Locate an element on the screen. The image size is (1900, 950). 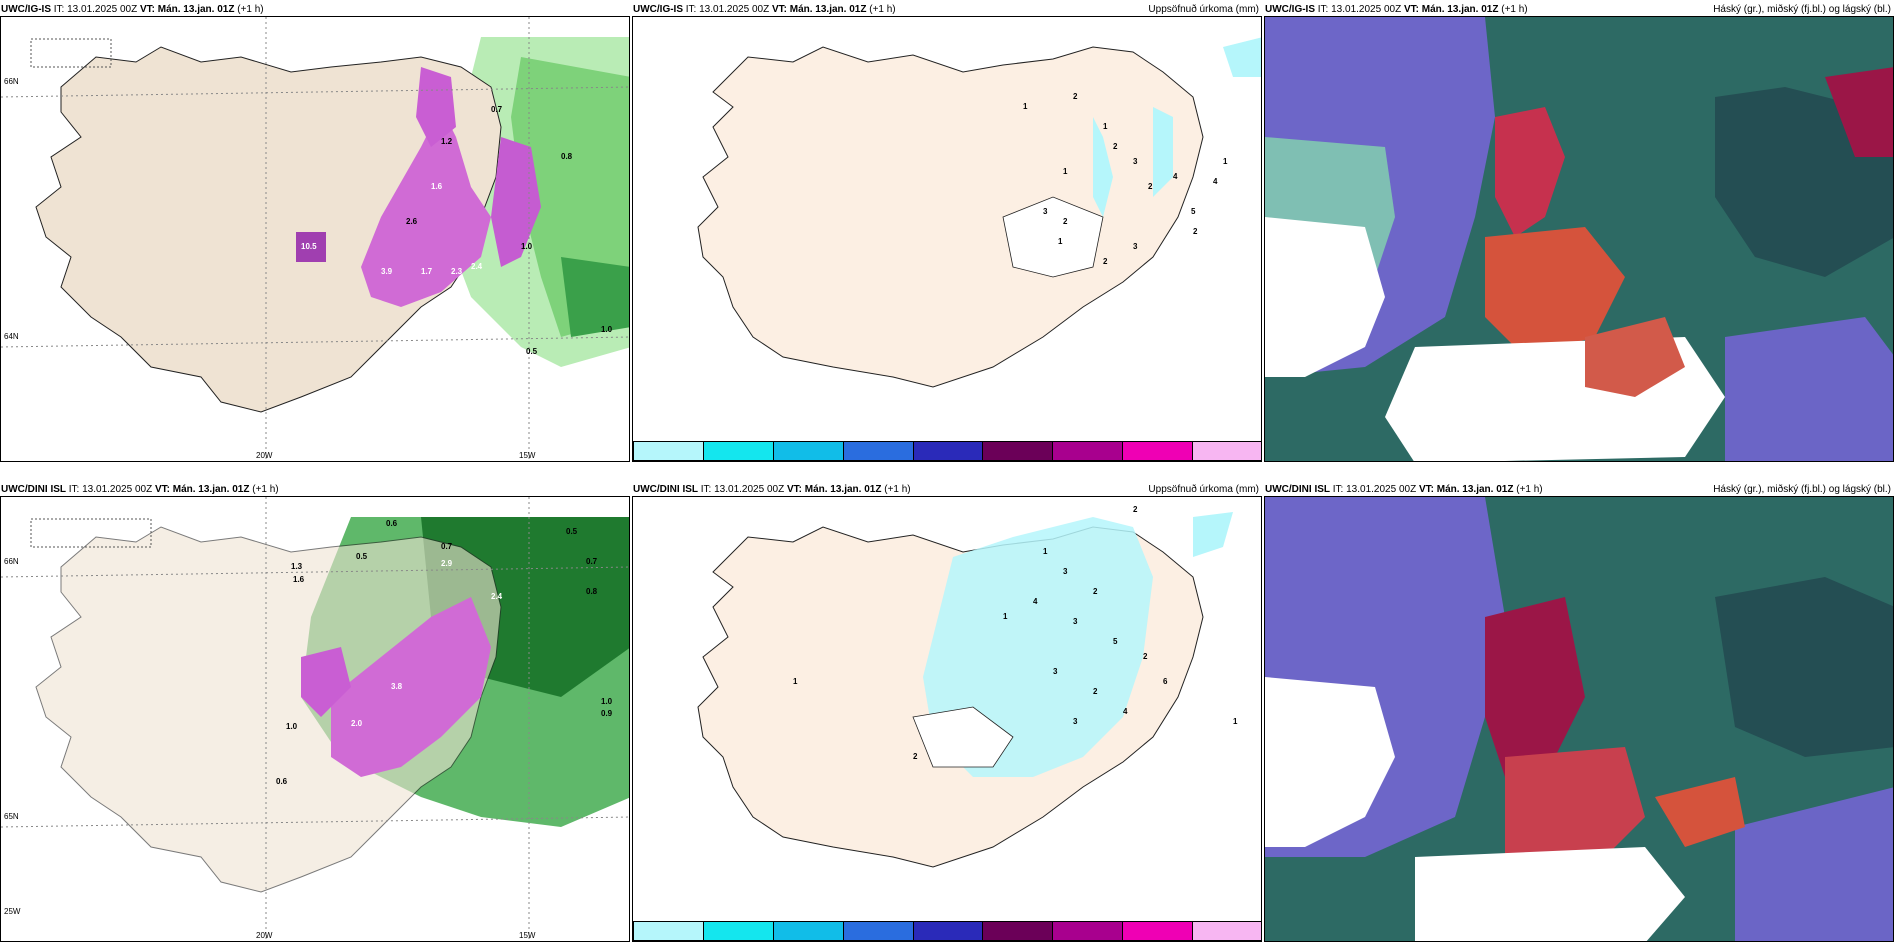
lon-label: 15W is located at coordinates (527, 935).